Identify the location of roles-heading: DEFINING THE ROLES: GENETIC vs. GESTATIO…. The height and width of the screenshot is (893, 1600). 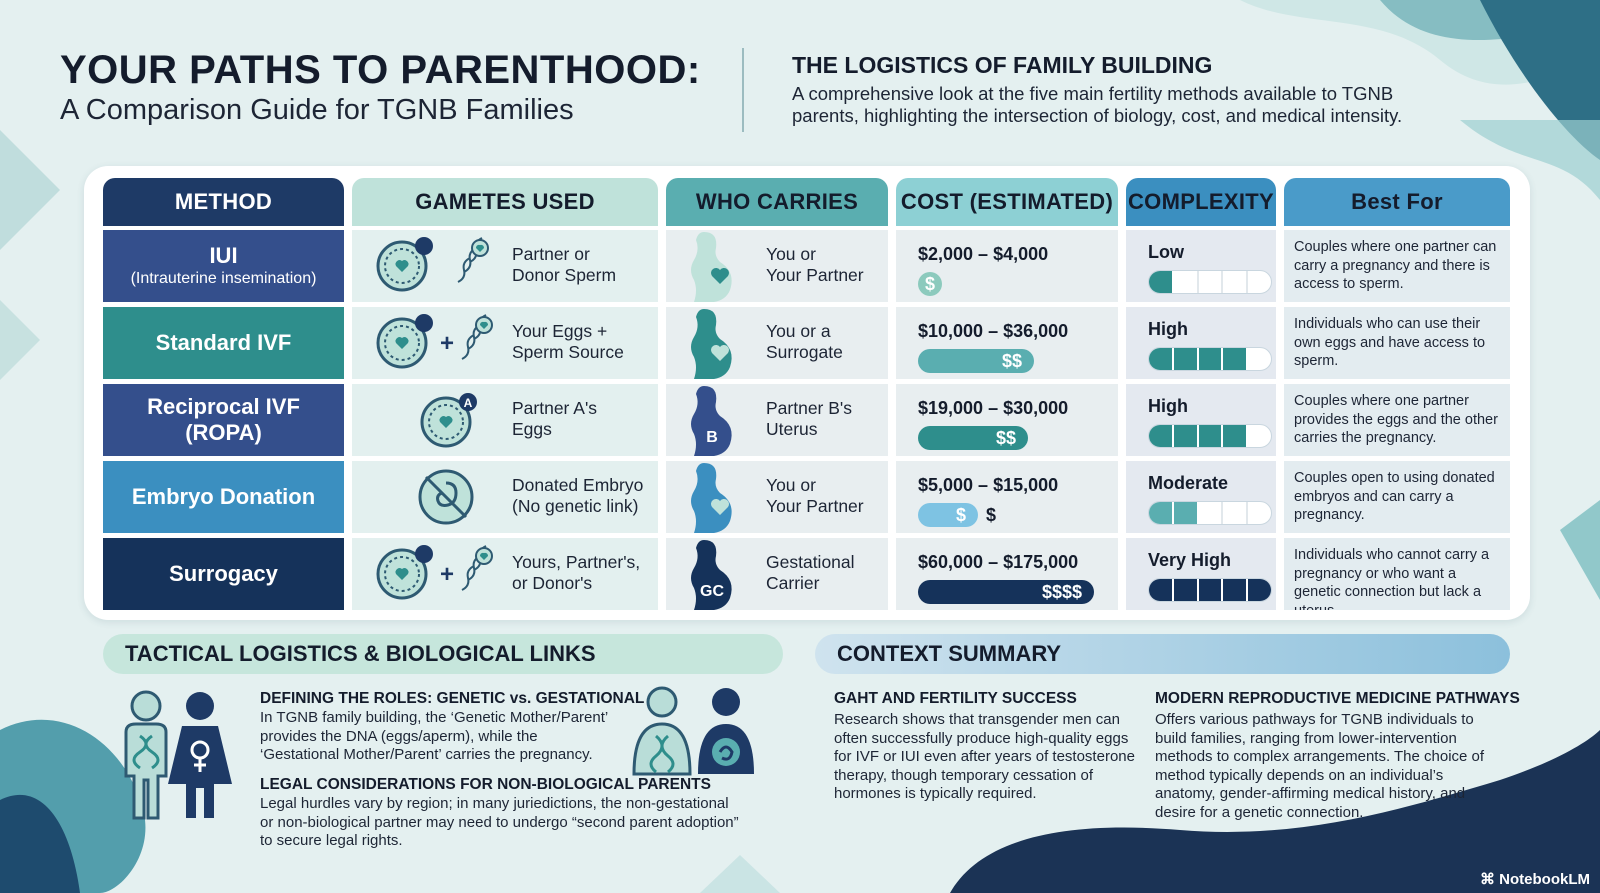
(452, 698).